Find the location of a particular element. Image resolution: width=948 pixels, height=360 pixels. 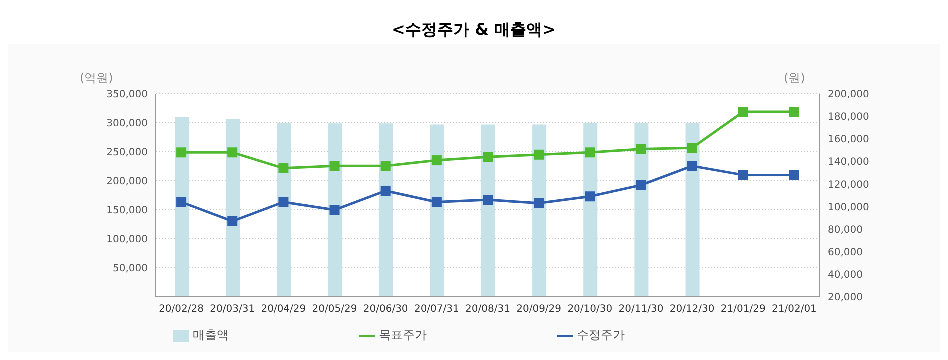

y-tick-label: 100,000 is located at coordinates (127, 240).